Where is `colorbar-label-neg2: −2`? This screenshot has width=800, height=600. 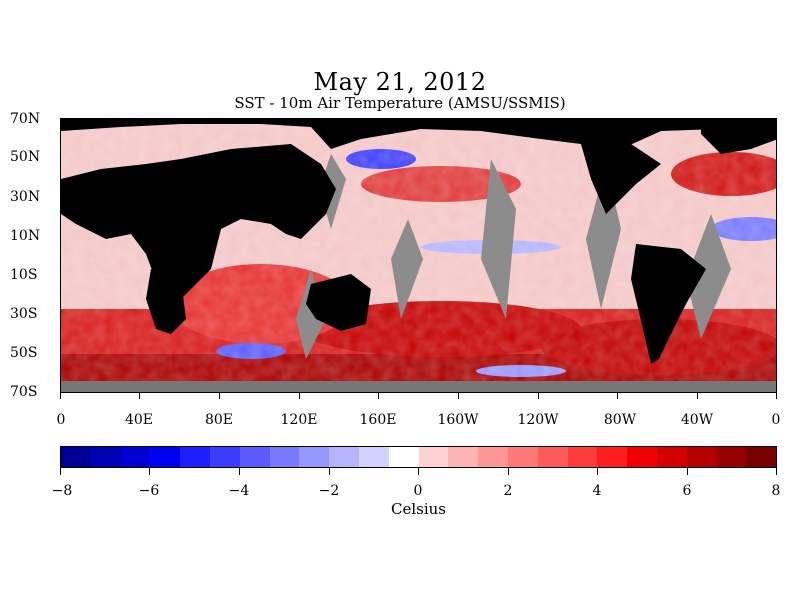 colorbar-label-neg2: −2 is located at coordinates (329, 491).